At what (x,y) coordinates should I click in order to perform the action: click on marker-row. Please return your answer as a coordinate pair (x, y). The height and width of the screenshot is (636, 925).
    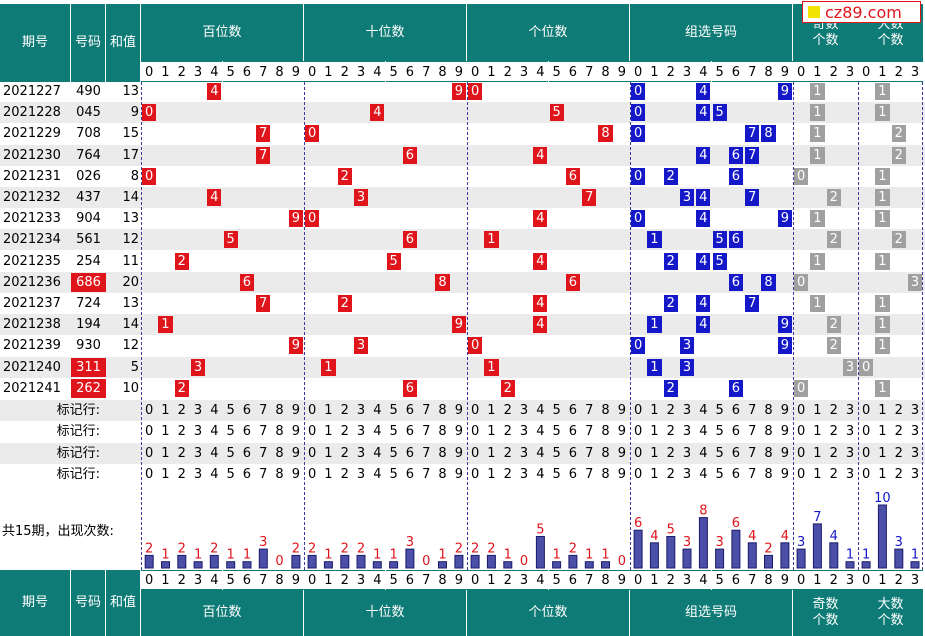
    Looking at the image, I should click on (462, 410).